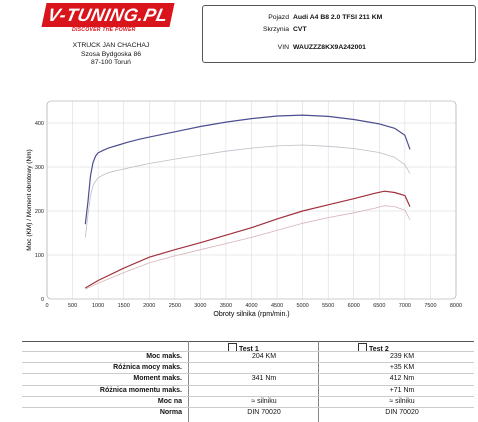  I want to click on test2-value: ≈ silniku, so click(402, 401).